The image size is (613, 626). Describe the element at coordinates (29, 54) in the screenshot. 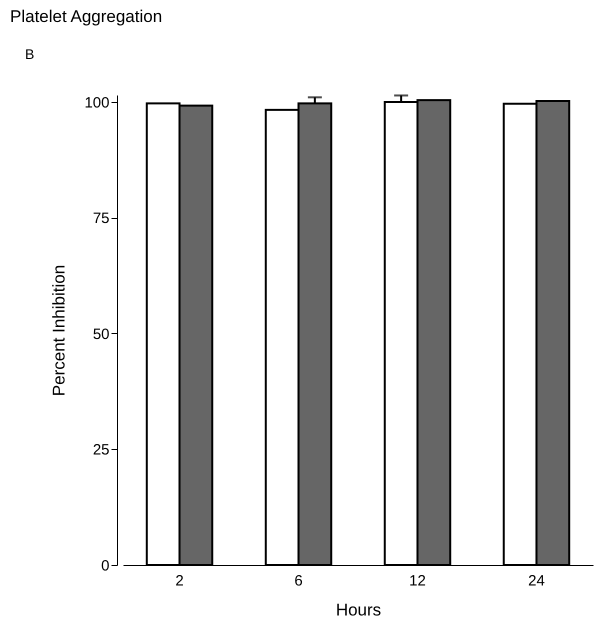

I see `text: B` at that location.